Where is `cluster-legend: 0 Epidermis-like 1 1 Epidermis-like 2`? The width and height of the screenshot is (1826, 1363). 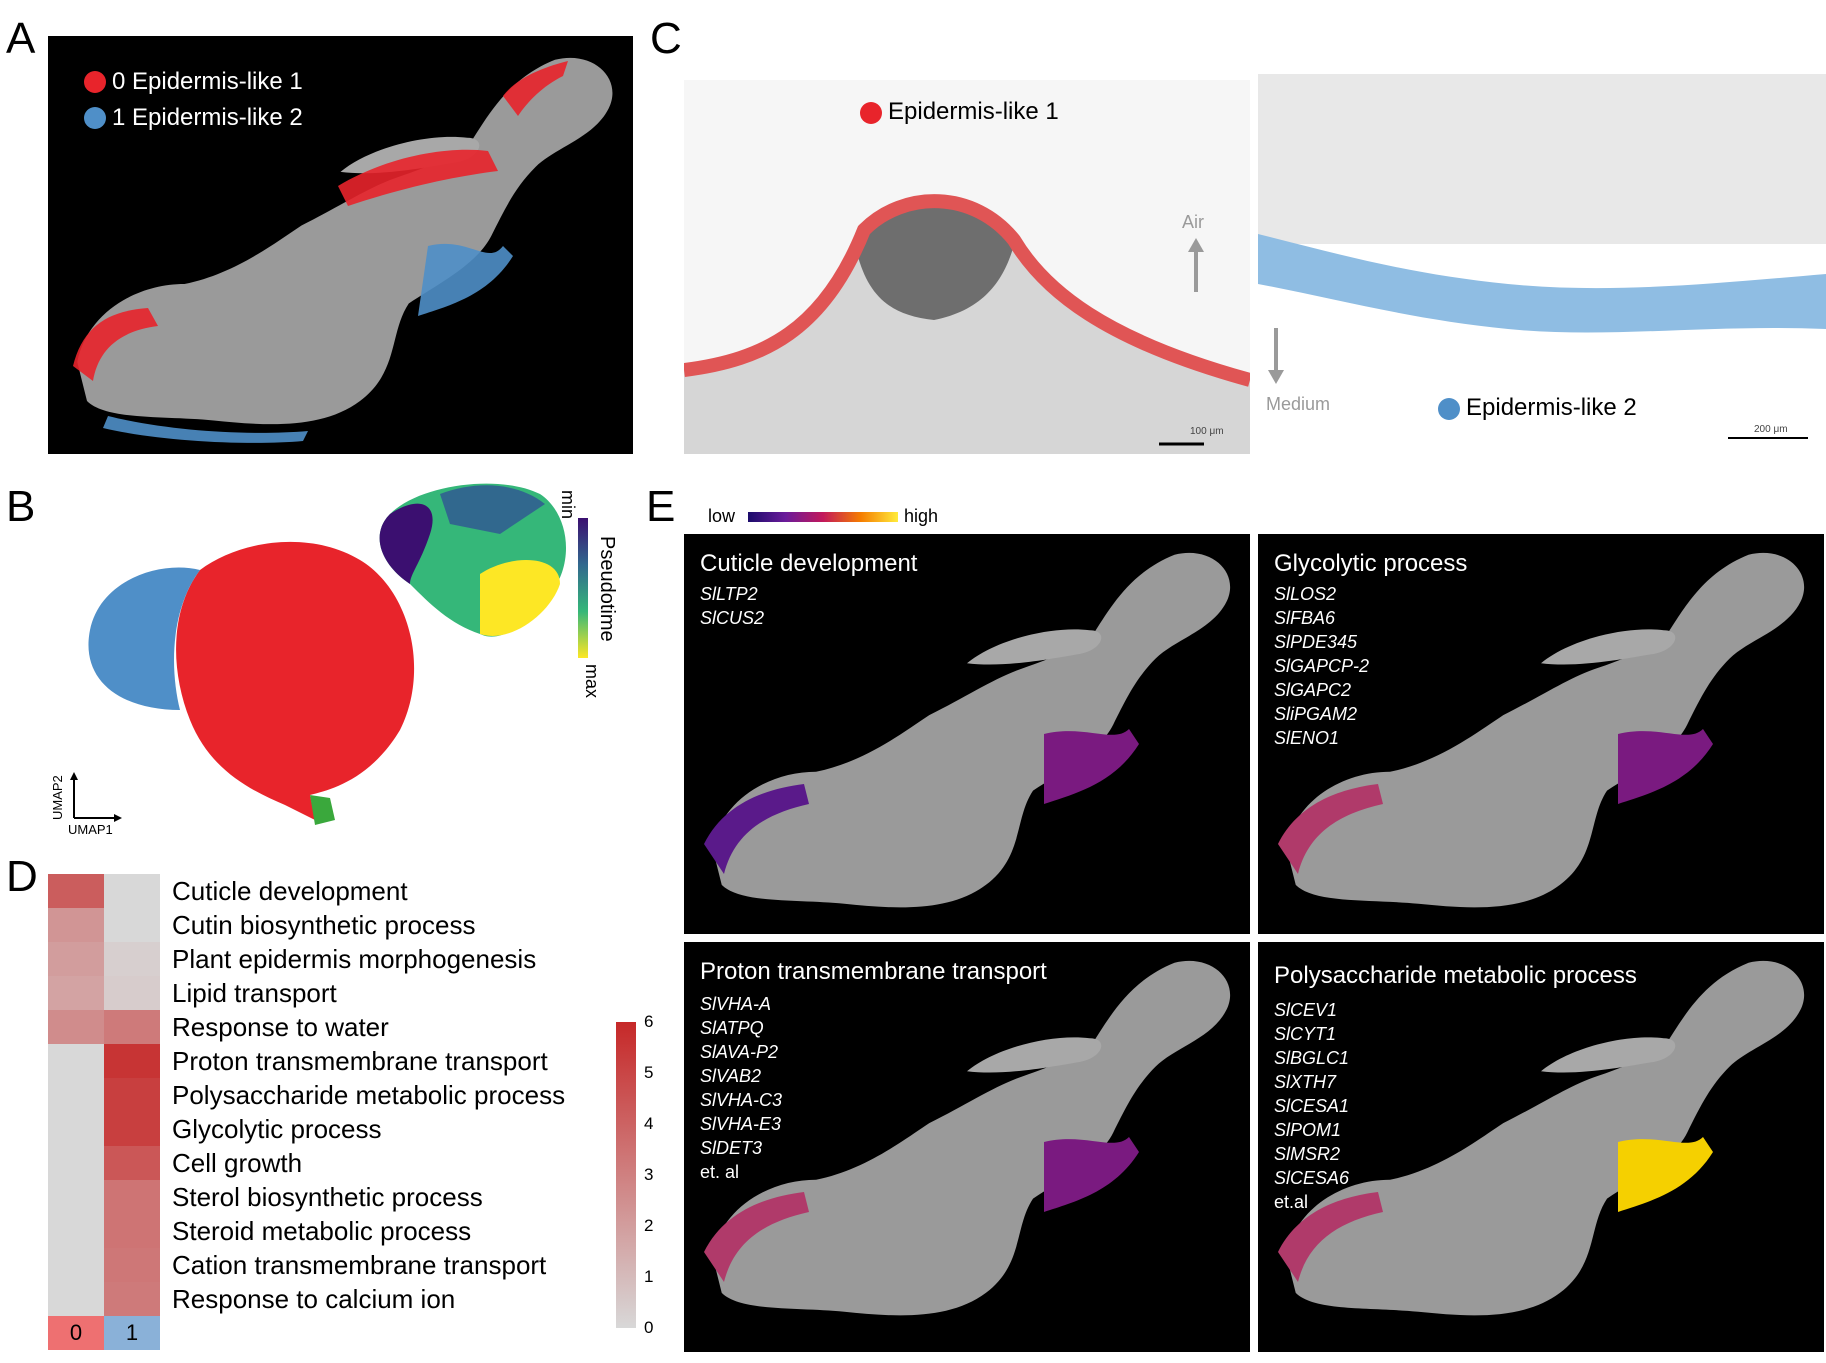
cluster-legend: 0 Epidermis-like 1 1 Epidermis-like 2 is located at coordinates (193, 100).